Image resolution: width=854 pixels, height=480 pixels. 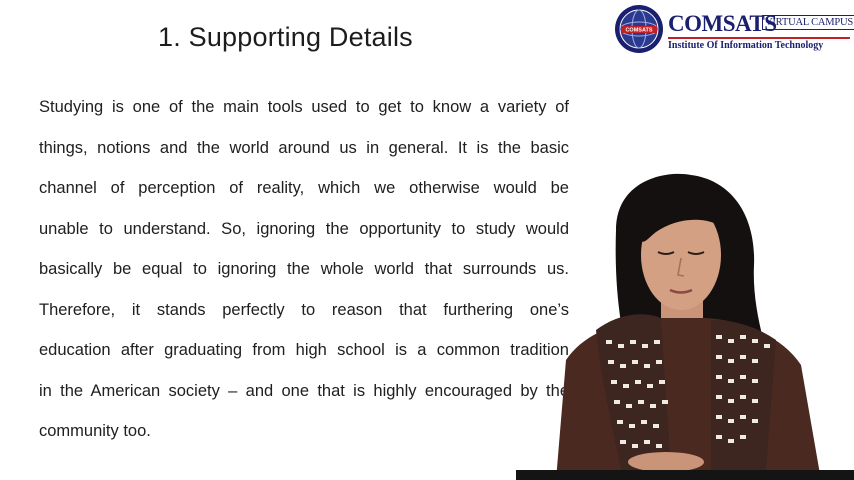 What do you see at coordinates (95, 431) in the screenshot?
I see `body-line: community too.` at bounding box center [95, 431].